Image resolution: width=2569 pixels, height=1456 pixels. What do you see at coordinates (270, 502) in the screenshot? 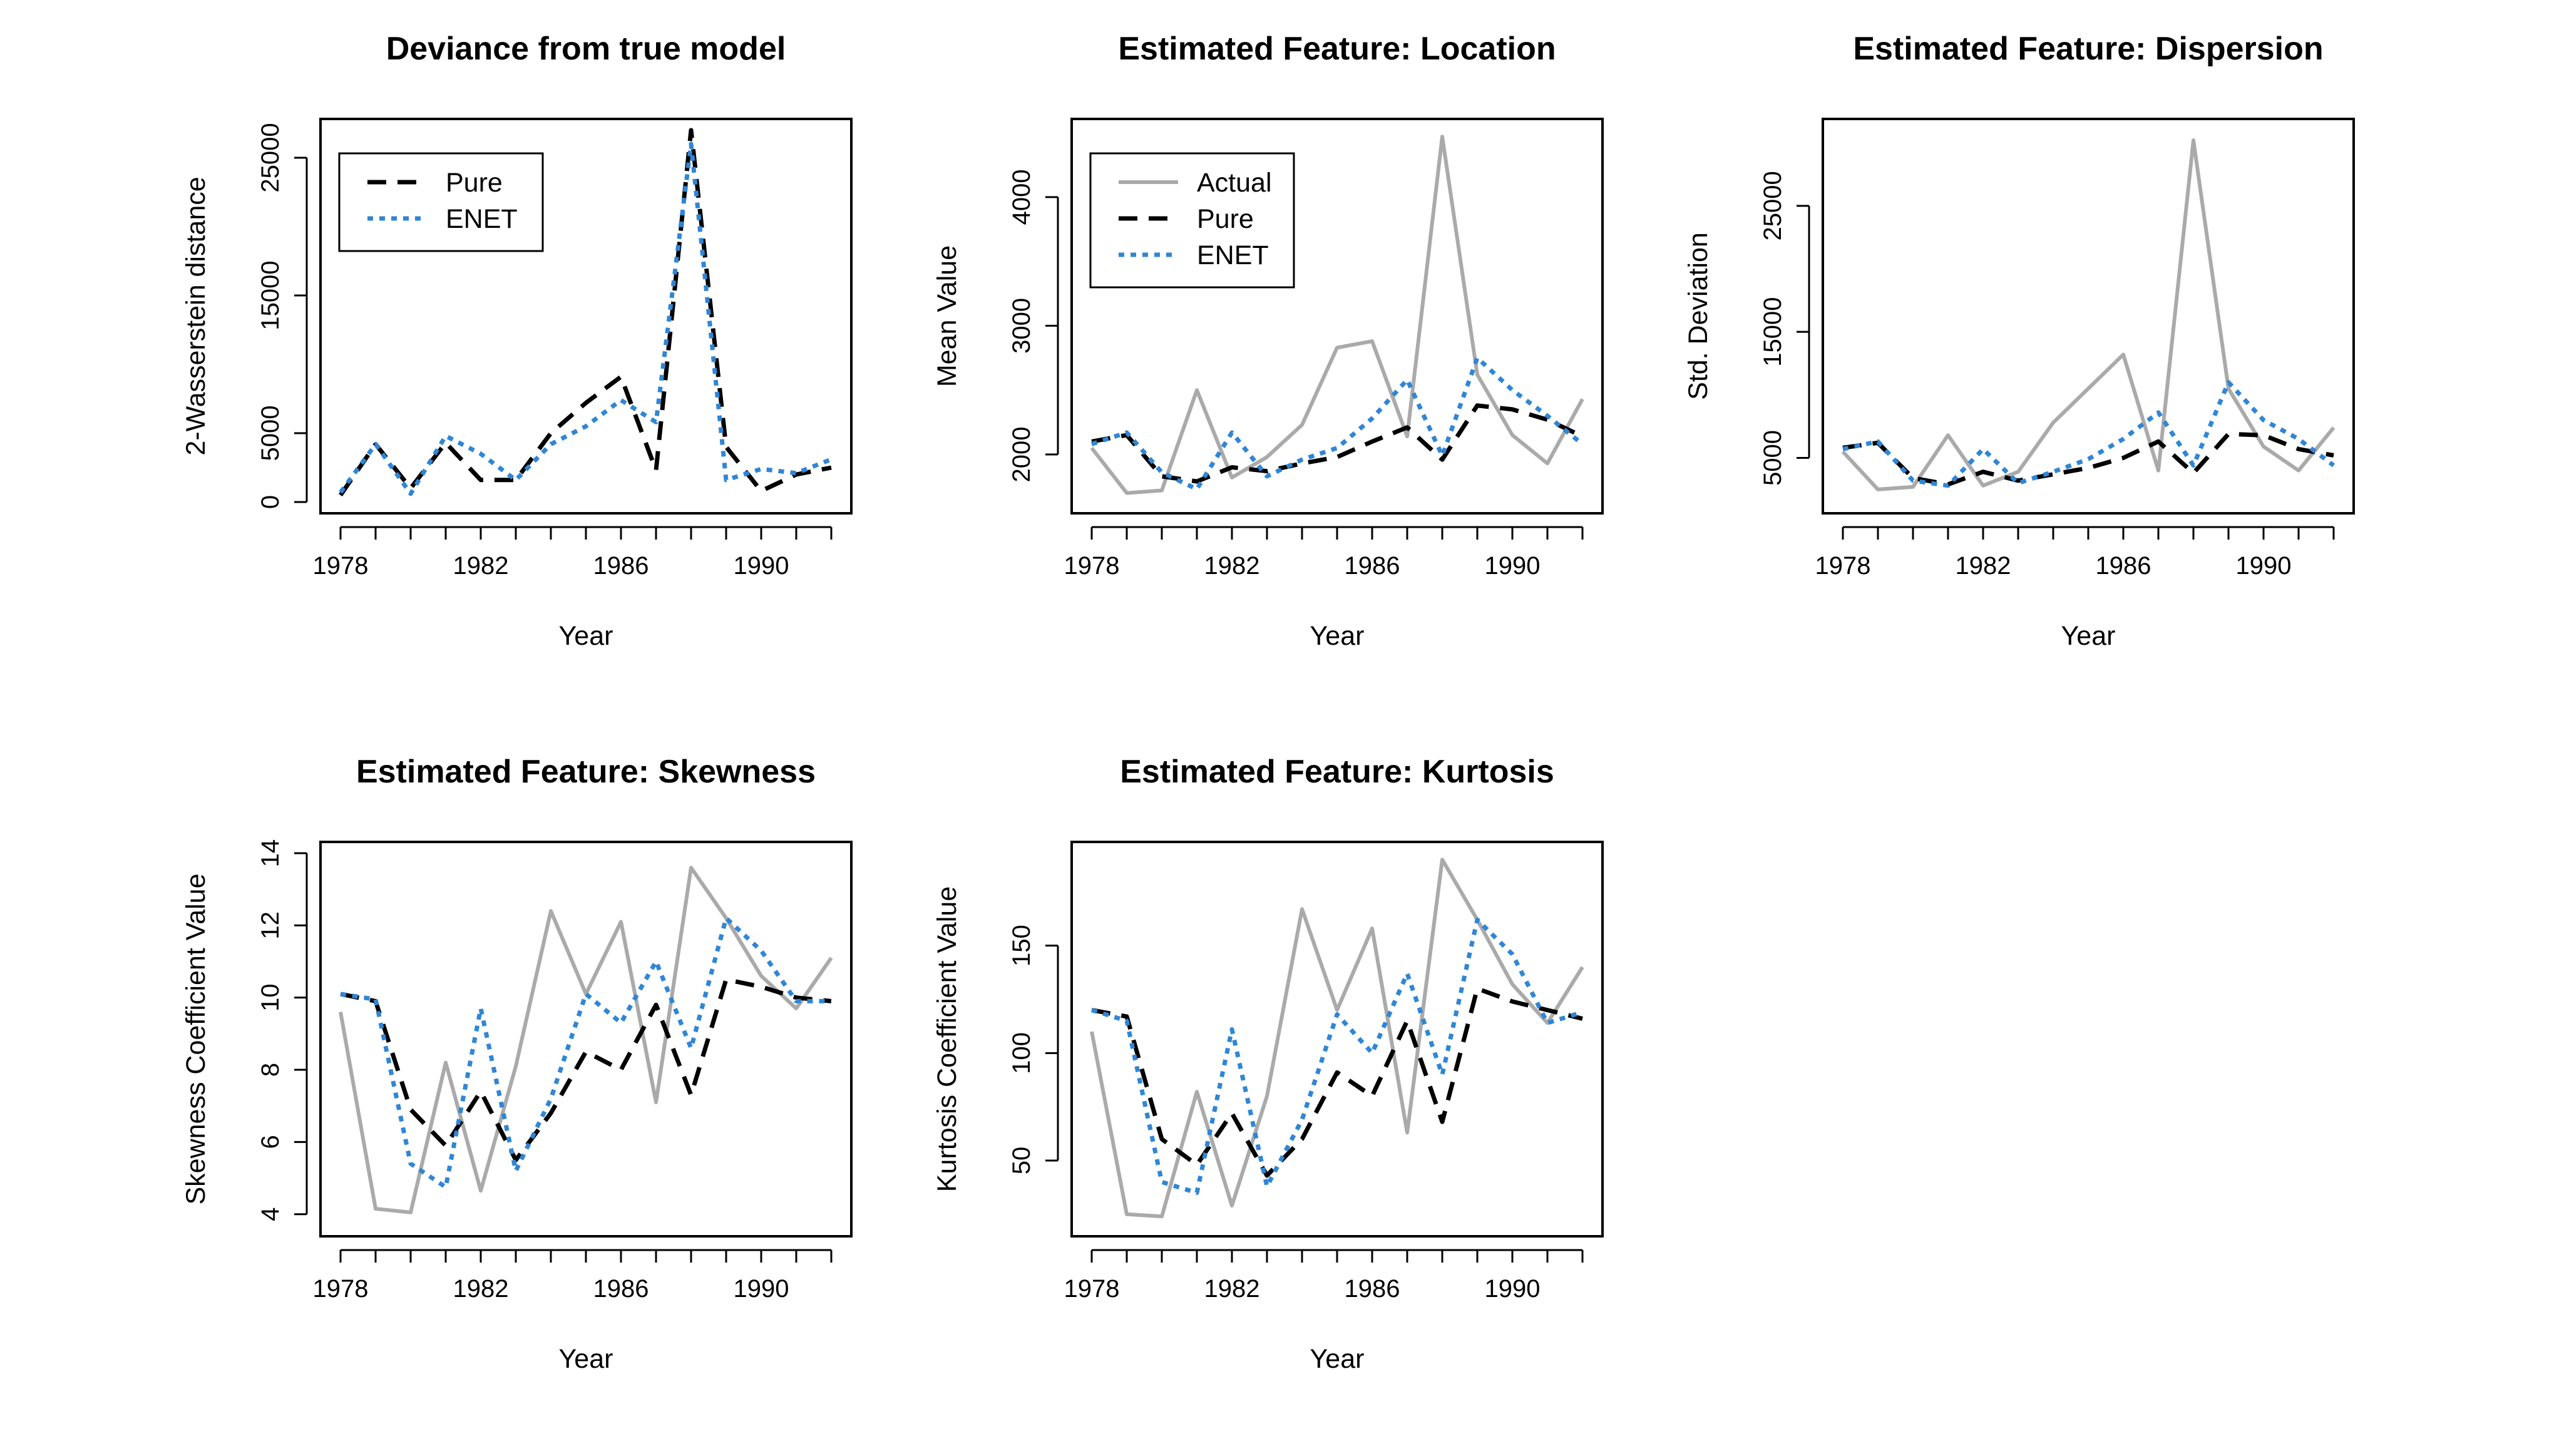
I see `y-tick-label: 0` at bounding box center [270, 502].